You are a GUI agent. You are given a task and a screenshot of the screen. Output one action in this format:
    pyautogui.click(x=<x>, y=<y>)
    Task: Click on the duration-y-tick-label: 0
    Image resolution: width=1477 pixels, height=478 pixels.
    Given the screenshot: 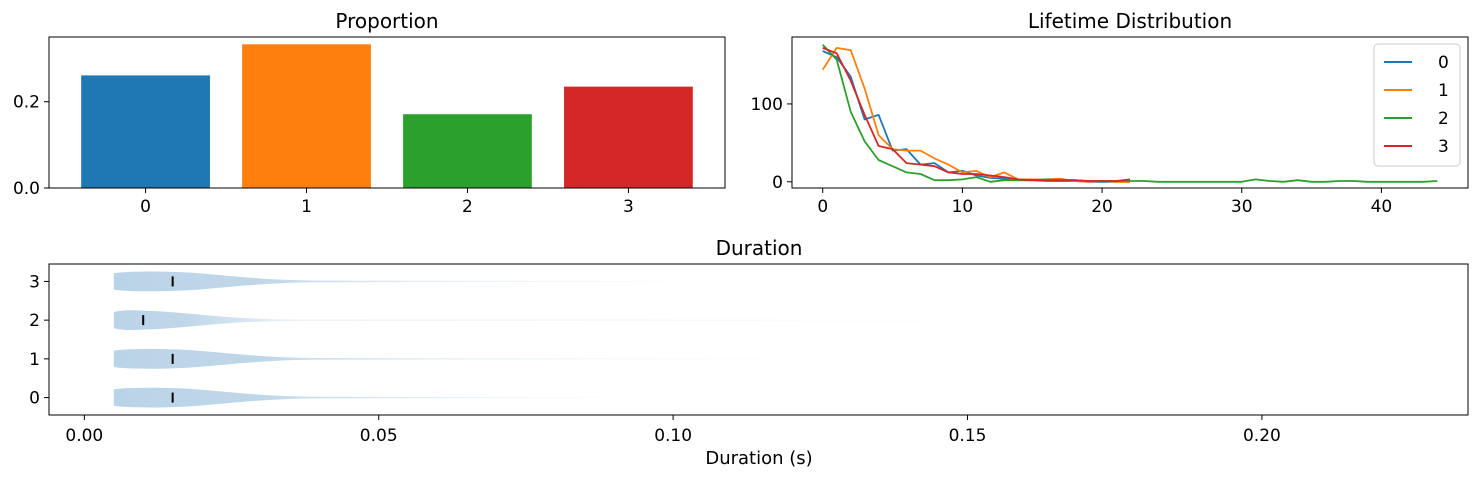 What is the action you would take?
    pyautogui.click(x=34, y=399)
    